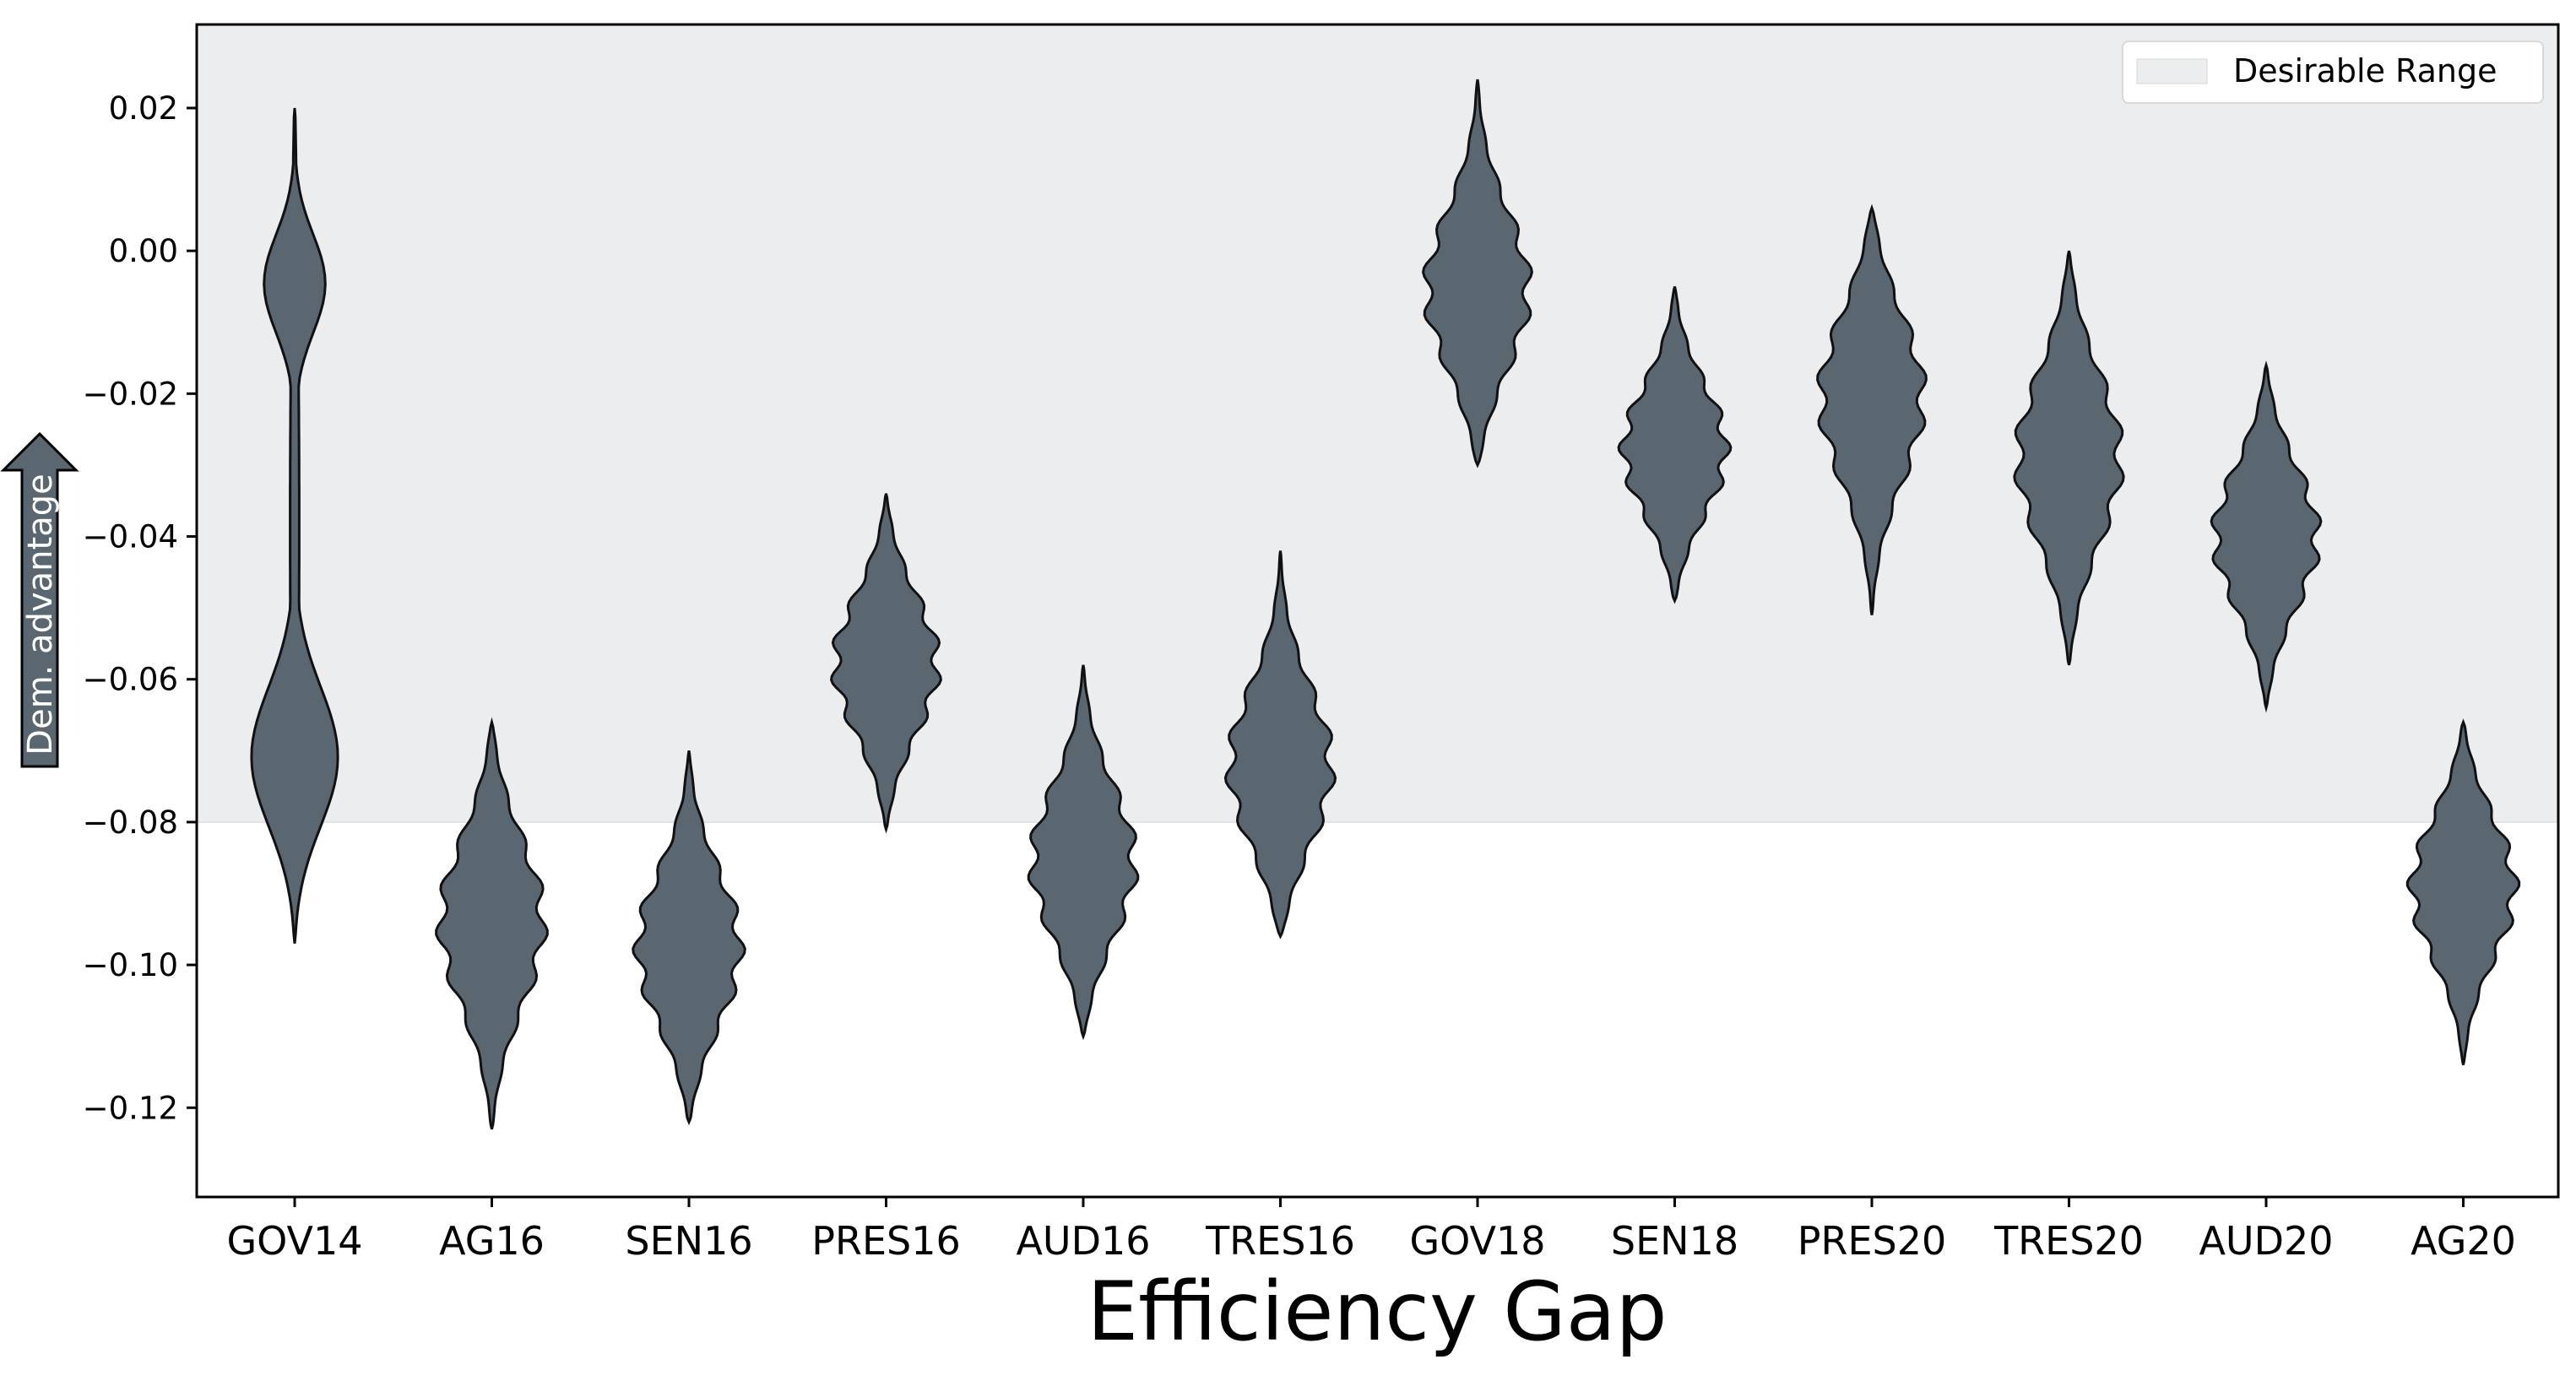  Describe the element at coordinates (144, 108) in the screenshot. I see `y-tick-label: 0.02` at that location.